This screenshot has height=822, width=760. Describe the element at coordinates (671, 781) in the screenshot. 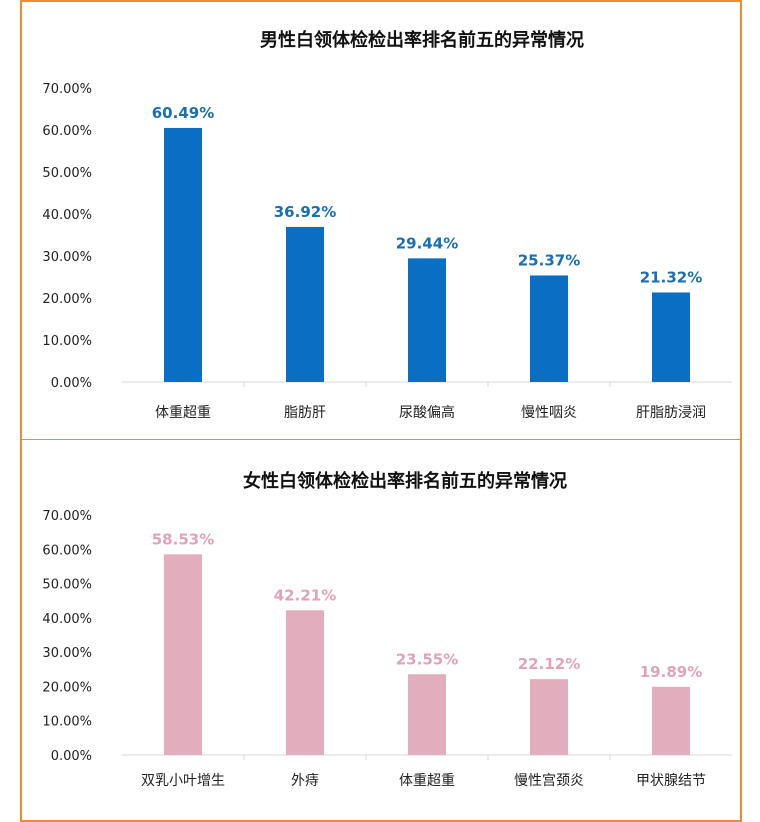

I see `category-label: 甲状腺结节` at that location.